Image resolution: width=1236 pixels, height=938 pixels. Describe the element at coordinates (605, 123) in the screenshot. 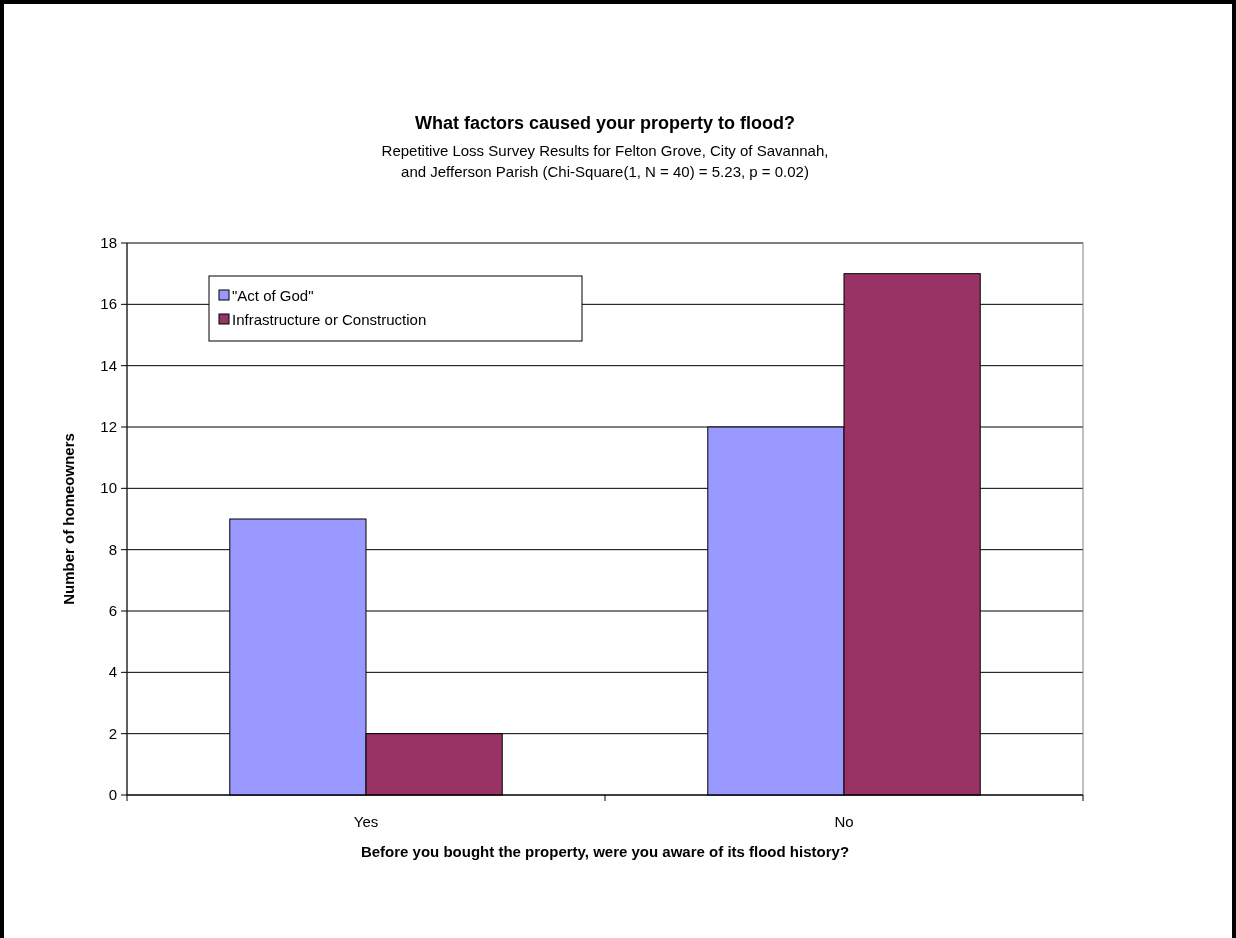

I see `chart-title: What factors caused your property to flood?` at that location.